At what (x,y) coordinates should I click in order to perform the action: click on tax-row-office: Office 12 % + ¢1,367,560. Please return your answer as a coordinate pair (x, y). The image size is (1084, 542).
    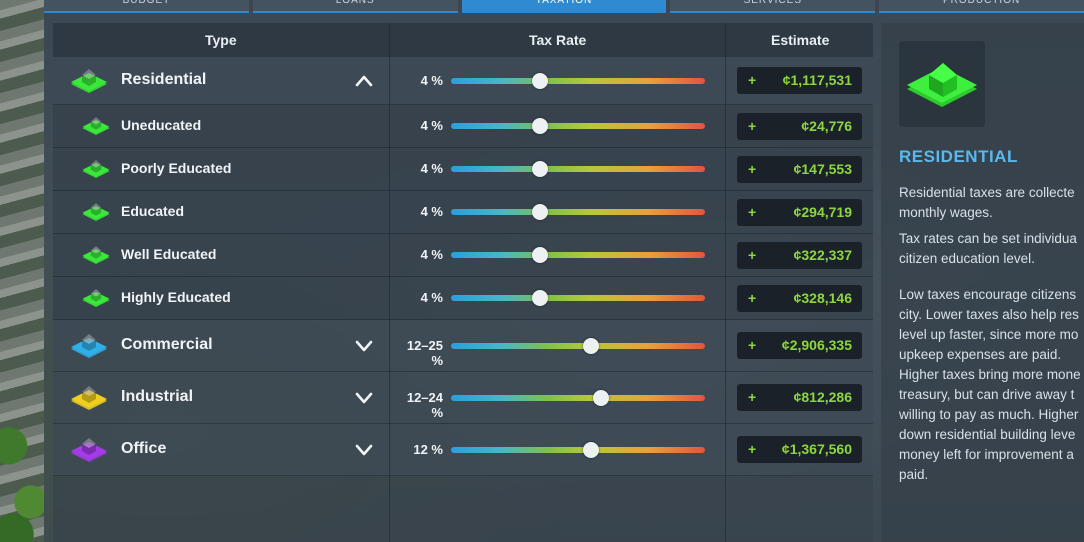
    Looking at the image, I should click on (463, 450).